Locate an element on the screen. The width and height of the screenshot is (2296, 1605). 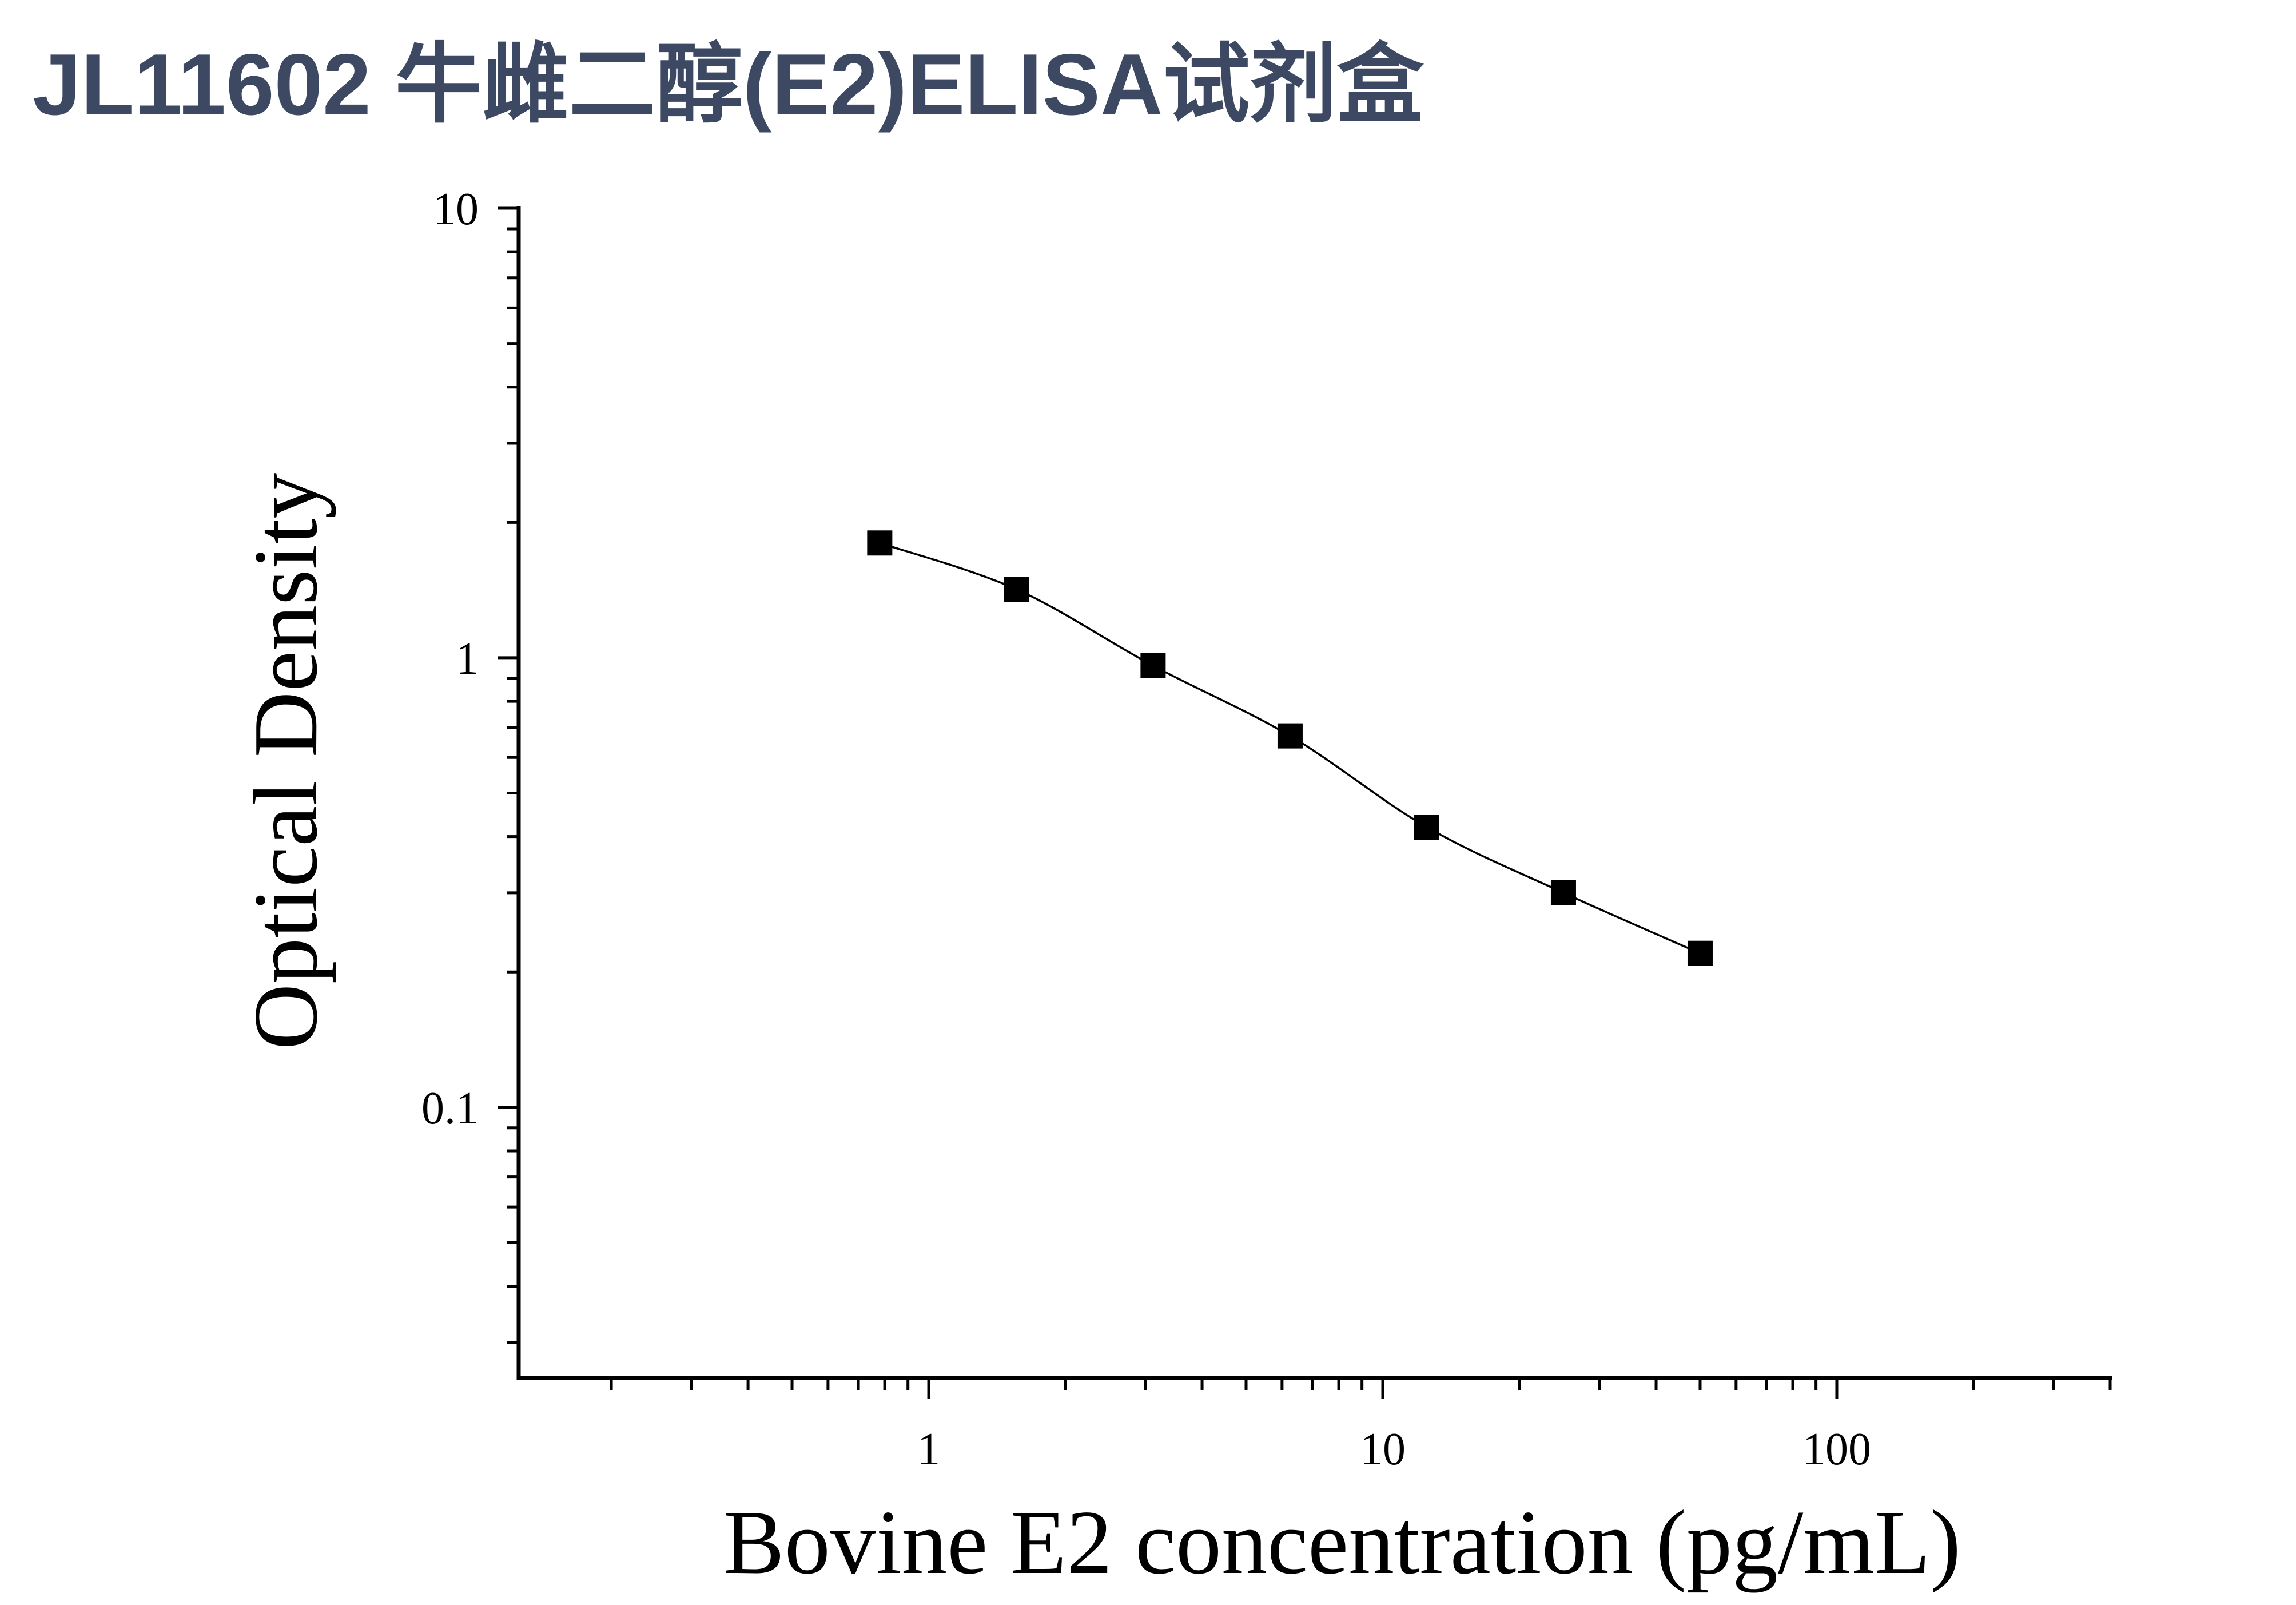
data-points is located at coordinates (1290, 748).